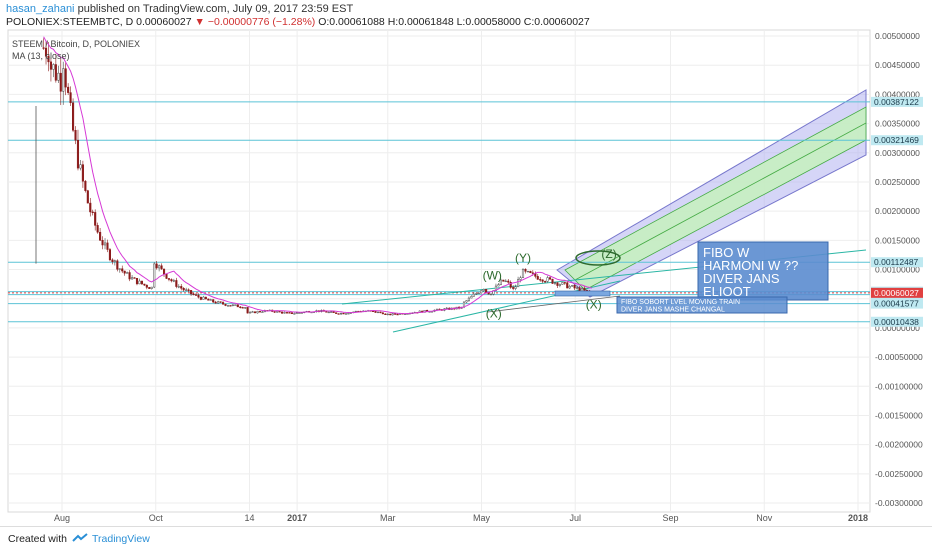 The height and width of the screenshot is (551, 932). What do you see at coordinates (70, 22) in the screenshot?
I see `symbol-name: POLONIEX:STEEMBTC, D` at bounding box center [70, 22].